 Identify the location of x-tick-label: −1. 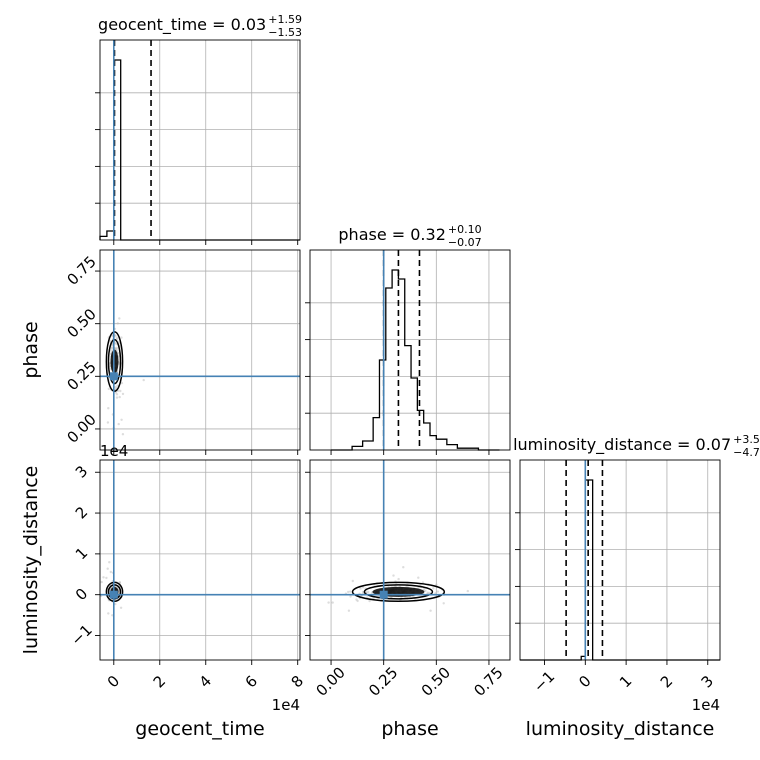
(544, 681).